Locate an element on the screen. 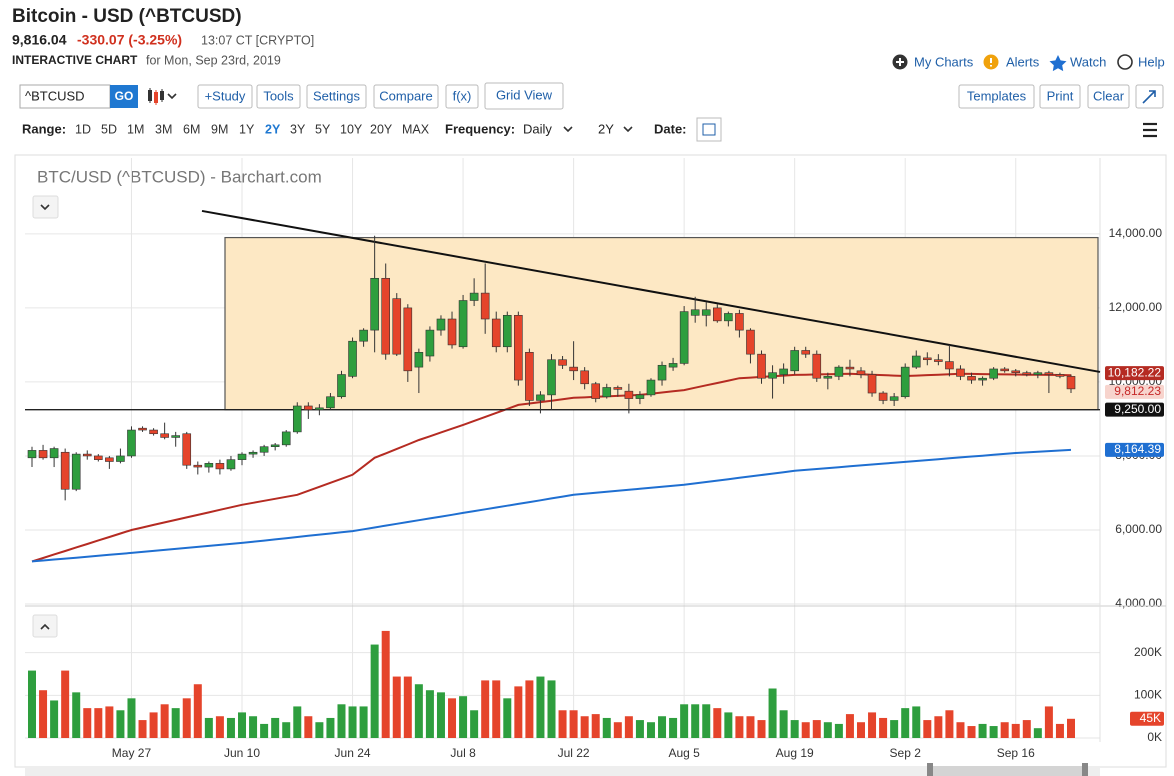  symbol-text: ^BTCUSD is located at coordinates (55, 95).